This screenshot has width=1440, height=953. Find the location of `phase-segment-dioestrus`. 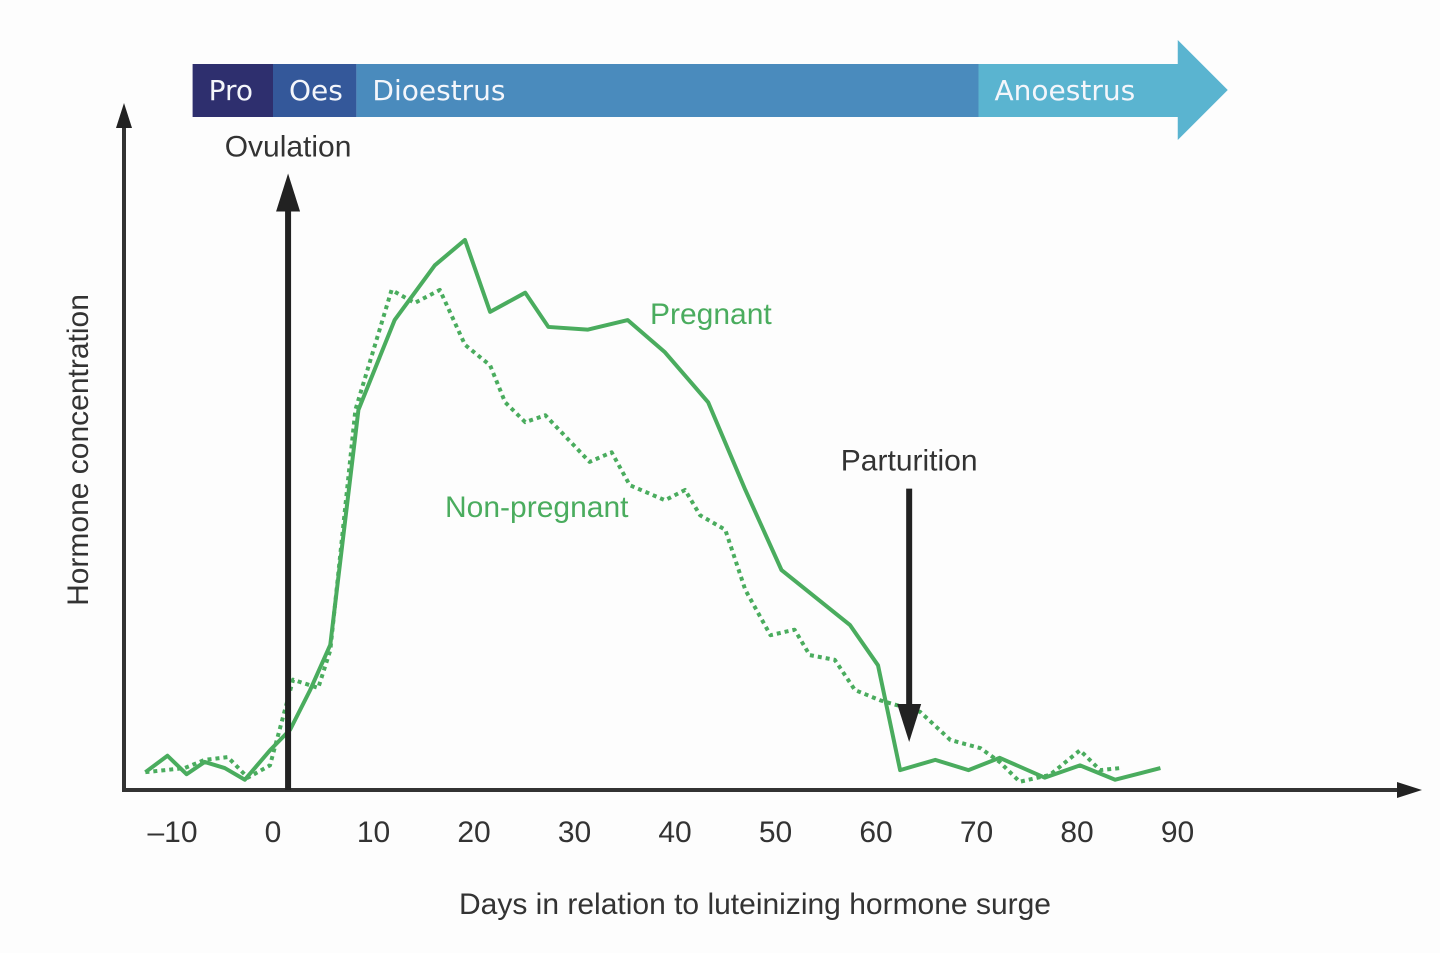

phase-segment-dioestrus is located at coordinates (667, 90).